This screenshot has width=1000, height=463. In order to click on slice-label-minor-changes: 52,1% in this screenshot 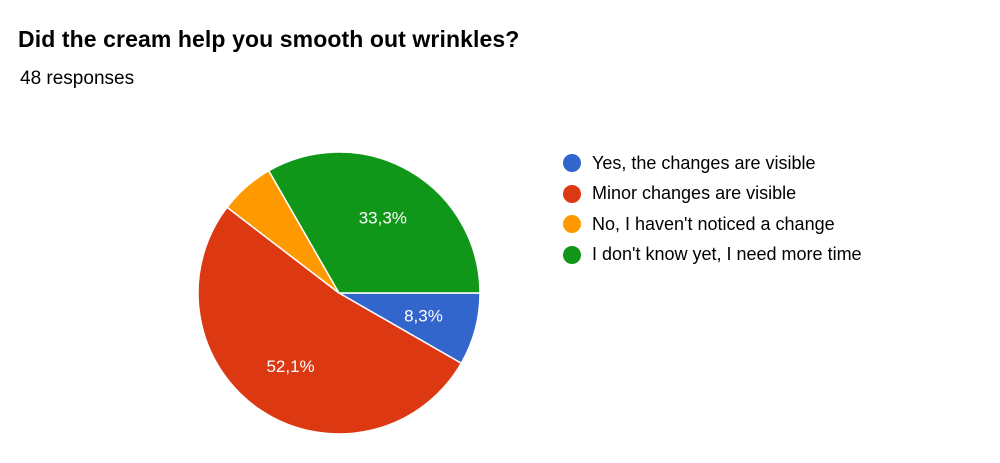, I will do `click(290, 366)`.